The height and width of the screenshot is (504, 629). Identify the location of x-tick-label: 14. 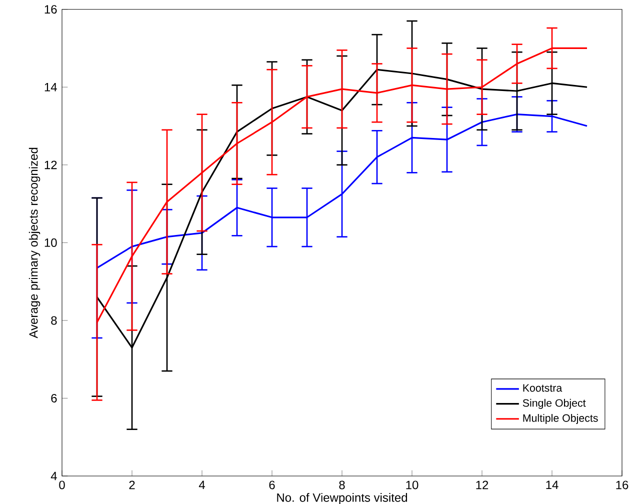
(552, 484).